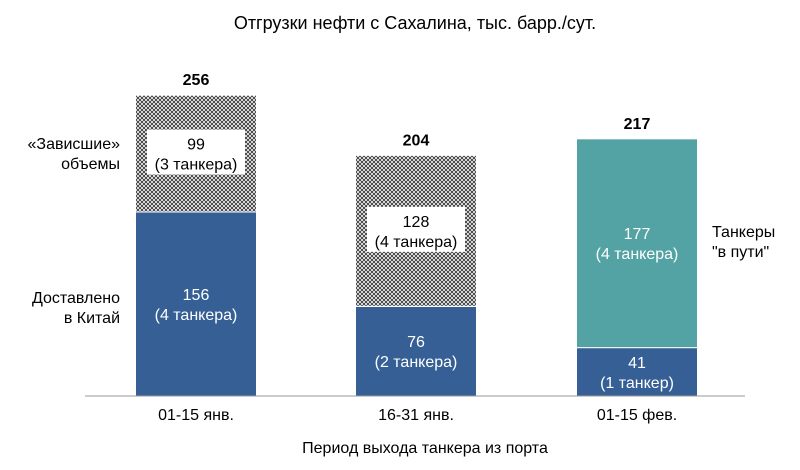  Describe the element at coordinates (740, 252) in the screenshot. I see `series-annotation-label: "в пути"` at that location.